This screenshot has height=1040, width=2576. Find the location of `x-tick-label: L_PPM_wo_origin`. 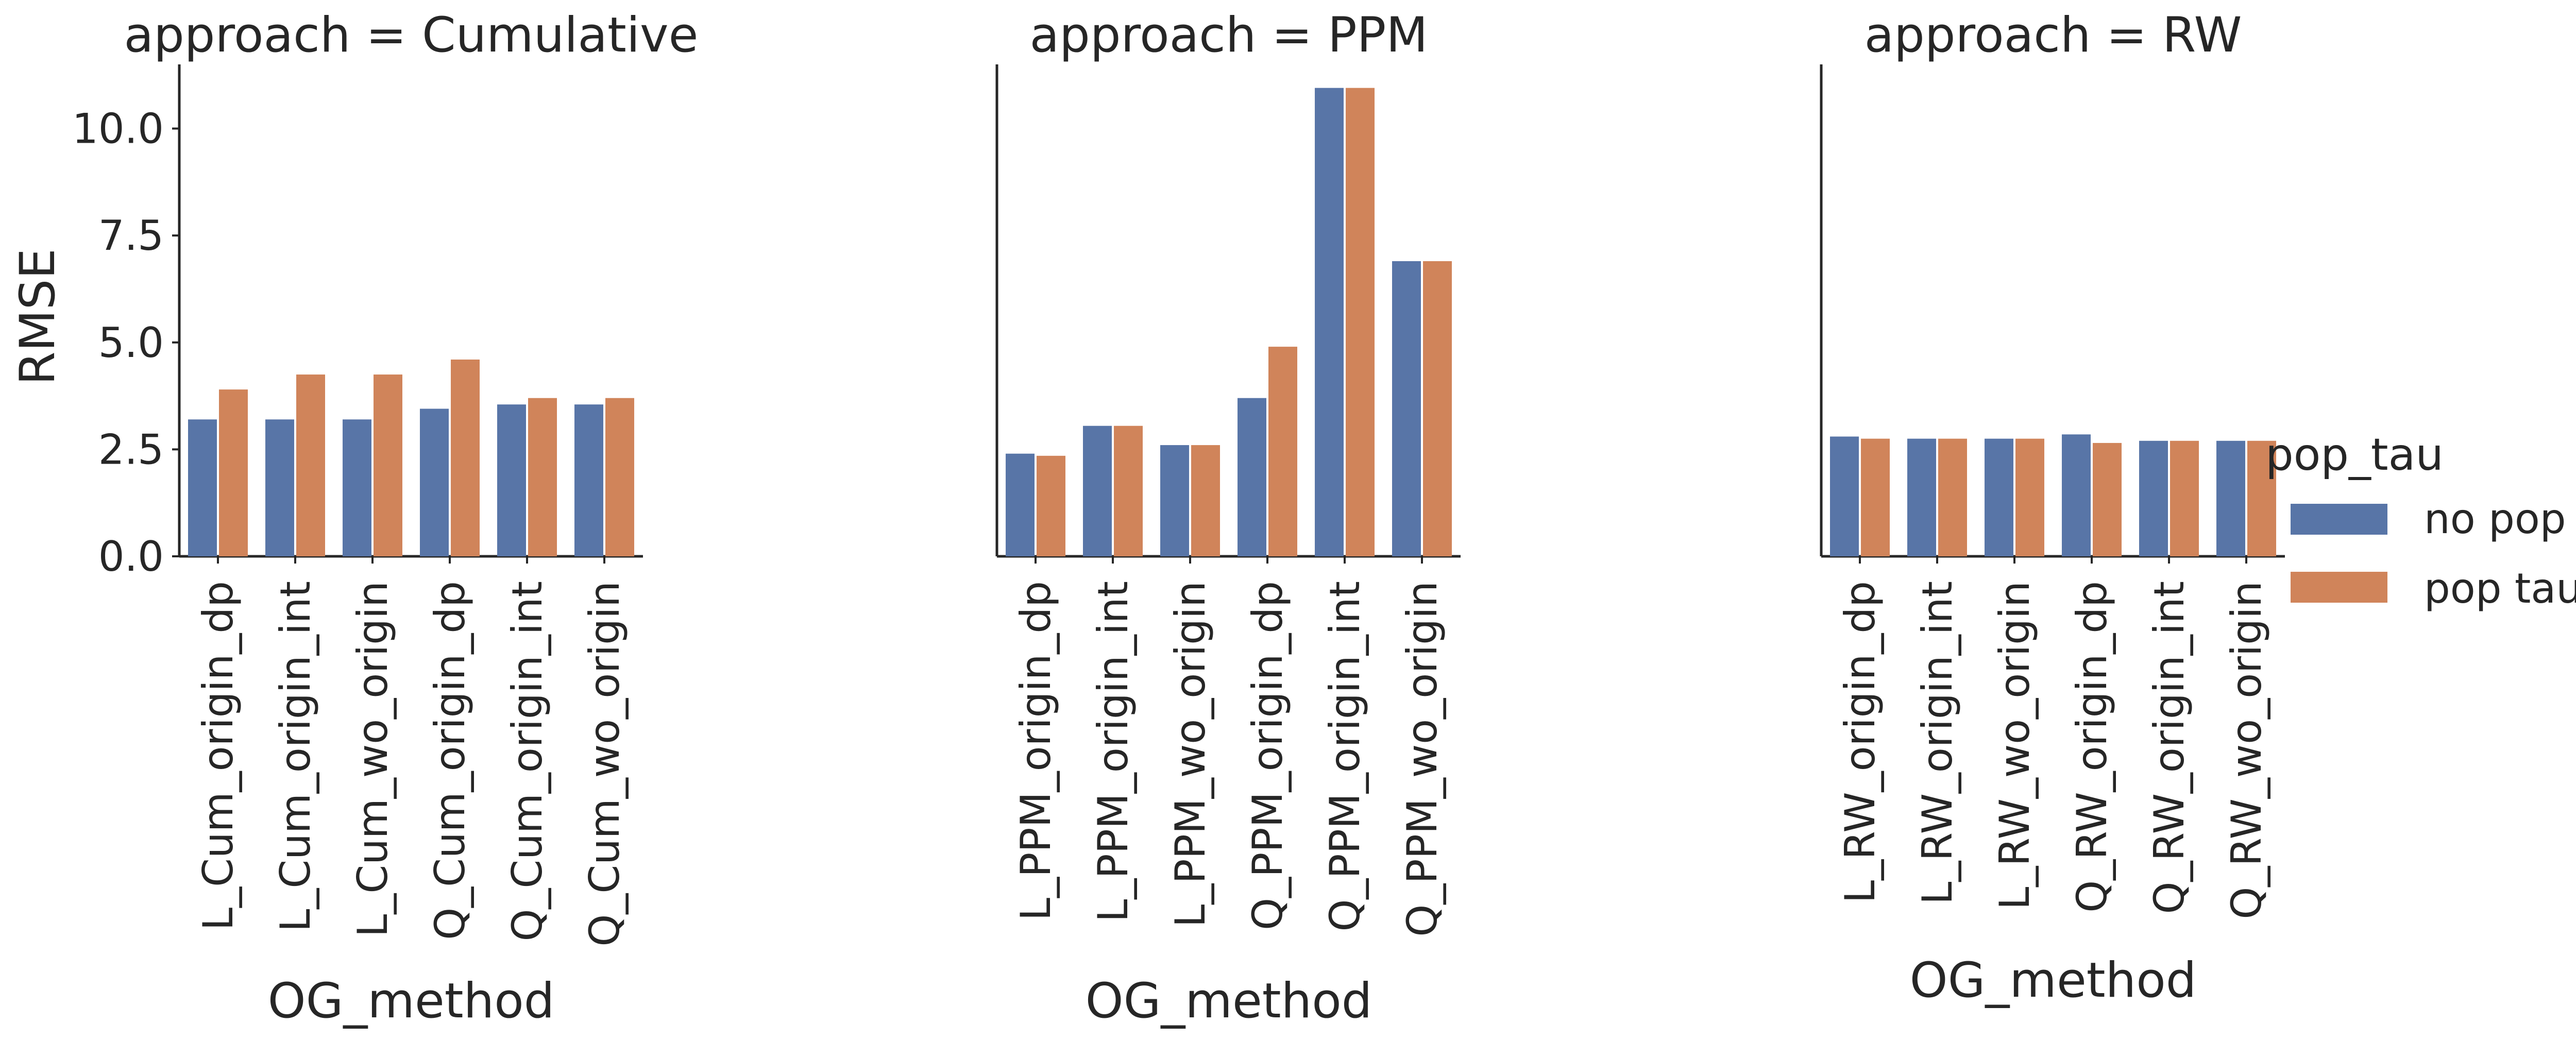

x-tick-label: L_PPM_wo_origin is located at coordinates (1190, 754).